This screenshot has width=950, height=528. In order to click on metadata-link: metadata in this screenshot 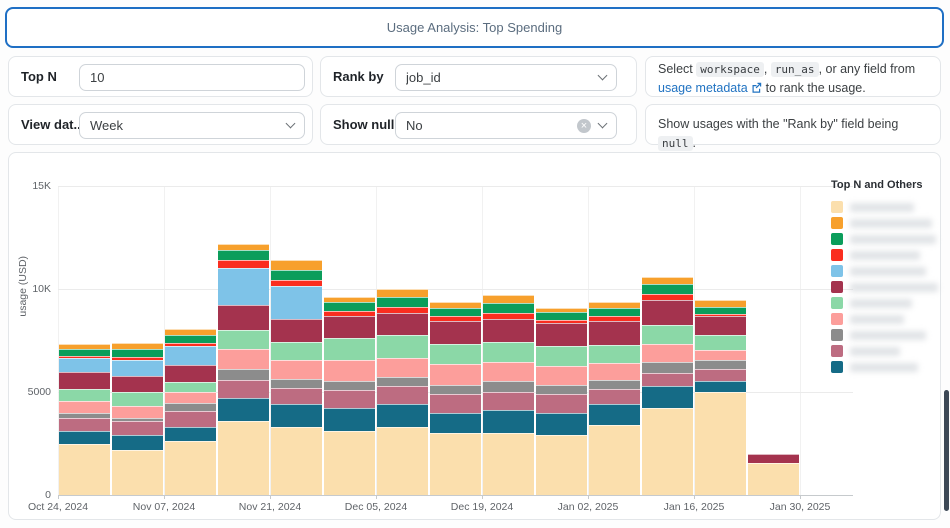, I will do `click(721, 88)`.